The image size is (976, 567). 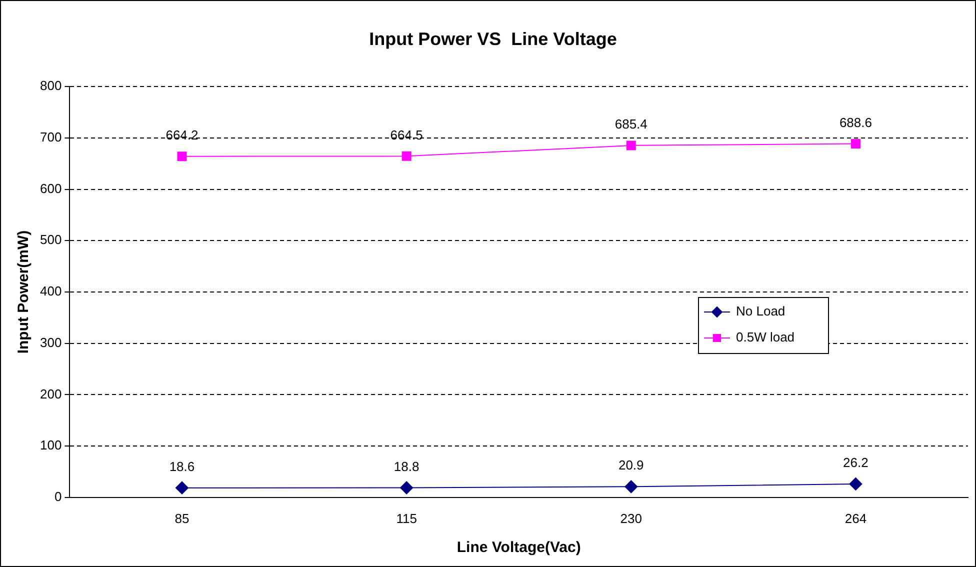 I want to click on x-tick-label: 230, so click(x=631, y=518).